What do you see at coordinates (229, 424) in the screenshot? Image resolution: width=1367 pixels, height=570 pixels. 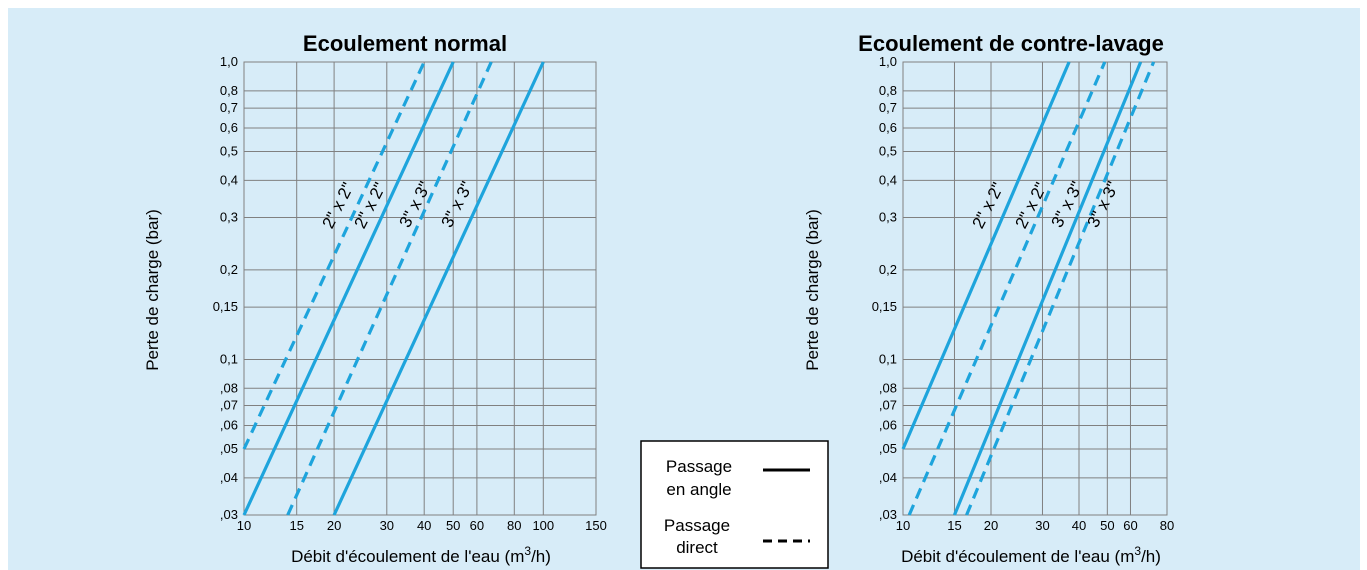 I see `chart1-y-tick-label: ,06` at bounding box center [229, 424].